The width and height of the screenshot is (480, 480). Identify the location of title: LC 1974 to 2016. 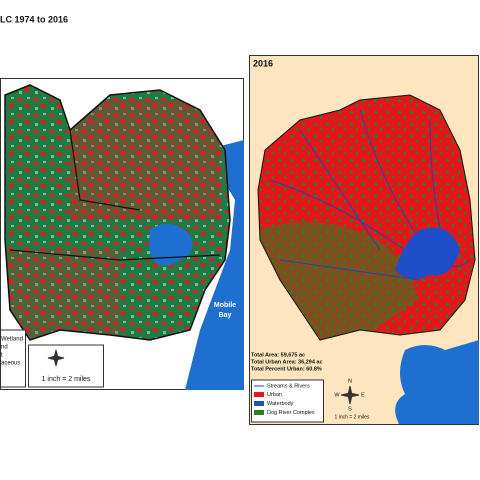
(34, 19).